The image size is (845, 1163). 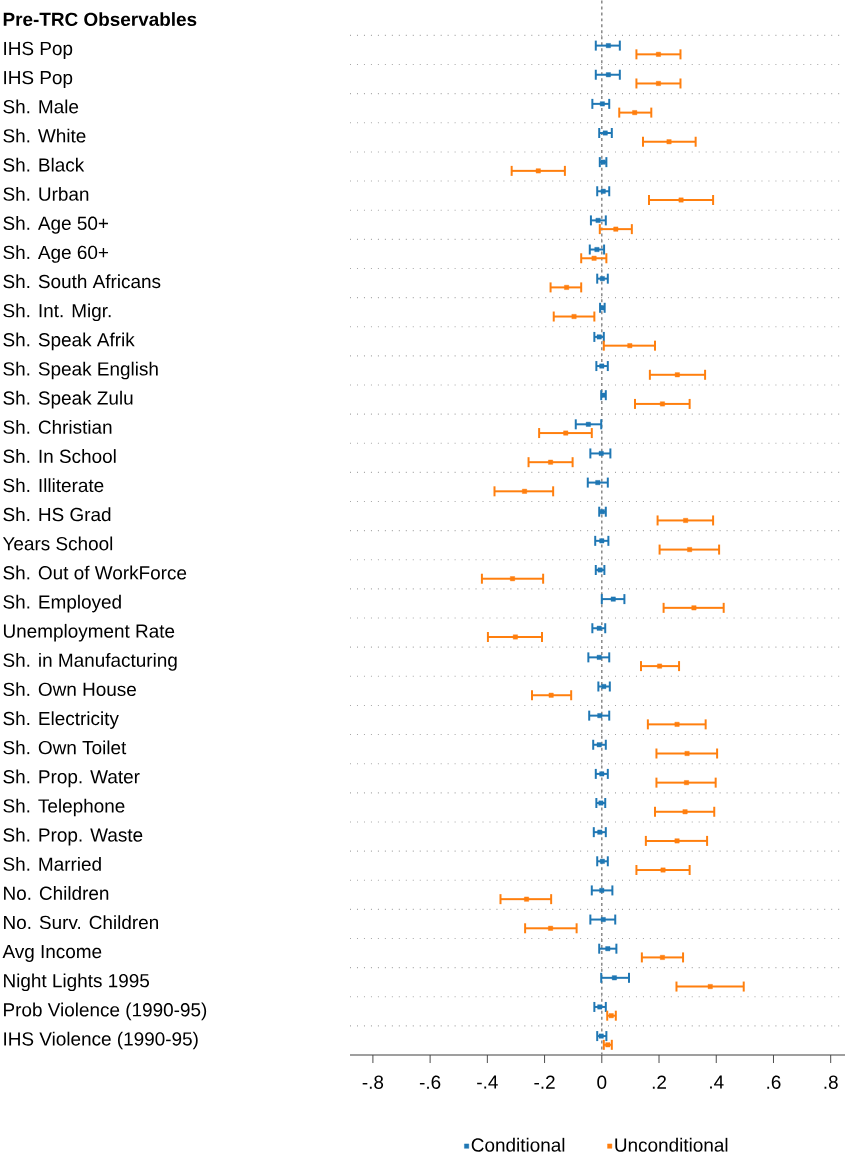 I want to click on y-tick-label: Sh. Married, so click(x=52, y=863).